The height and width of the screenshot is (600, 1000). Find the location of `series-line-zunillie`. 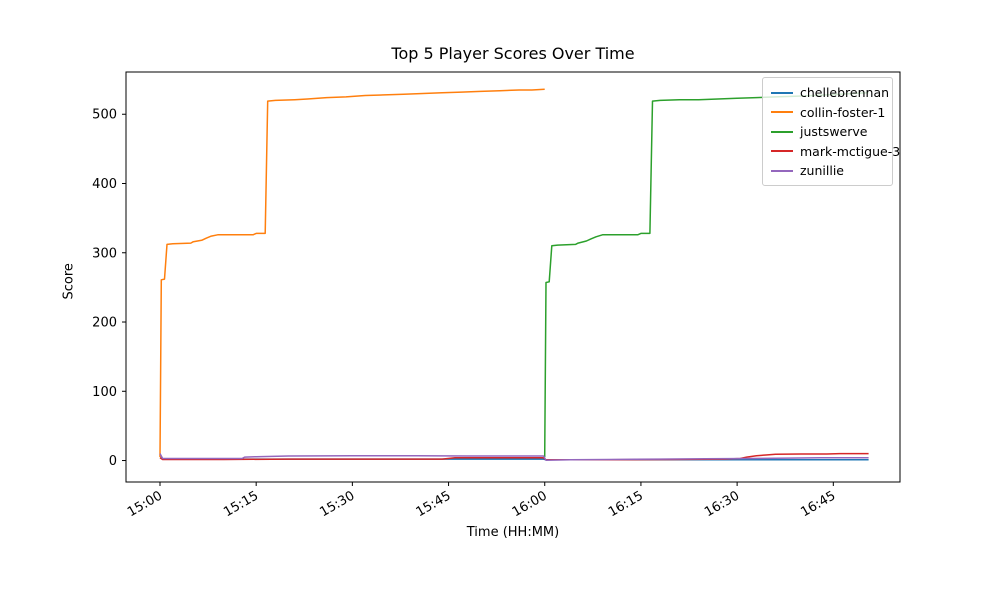

series-line-zunillie is located at coordinates (514, 457).